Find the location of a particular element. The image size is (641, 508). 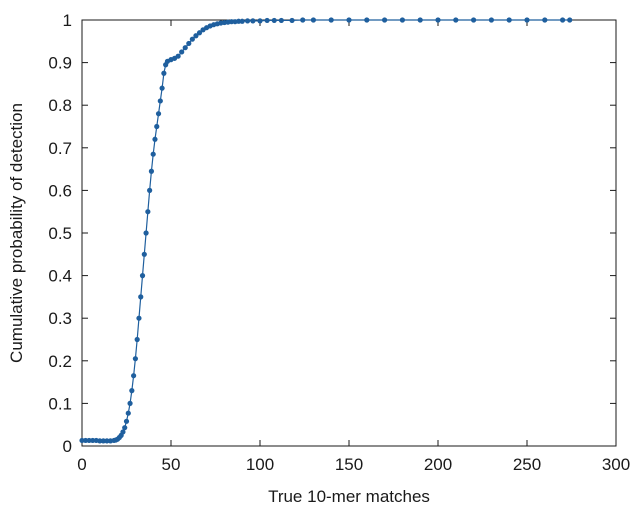

x-tick-label: 300 is located at coordinates (616, 464).